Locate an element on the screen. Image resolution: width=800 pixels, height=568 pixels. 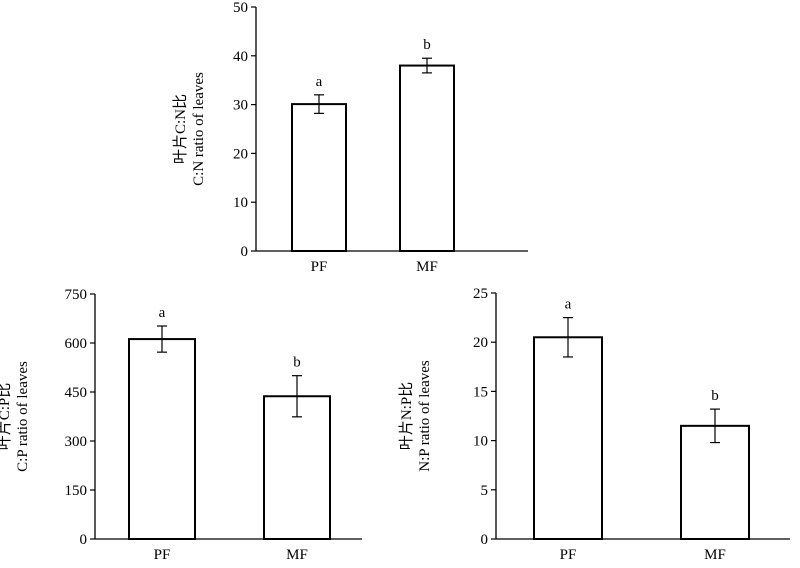
y-axis-label: 叶片C:N比 C:N ratio of leaves is located at coordinates (189, 129).